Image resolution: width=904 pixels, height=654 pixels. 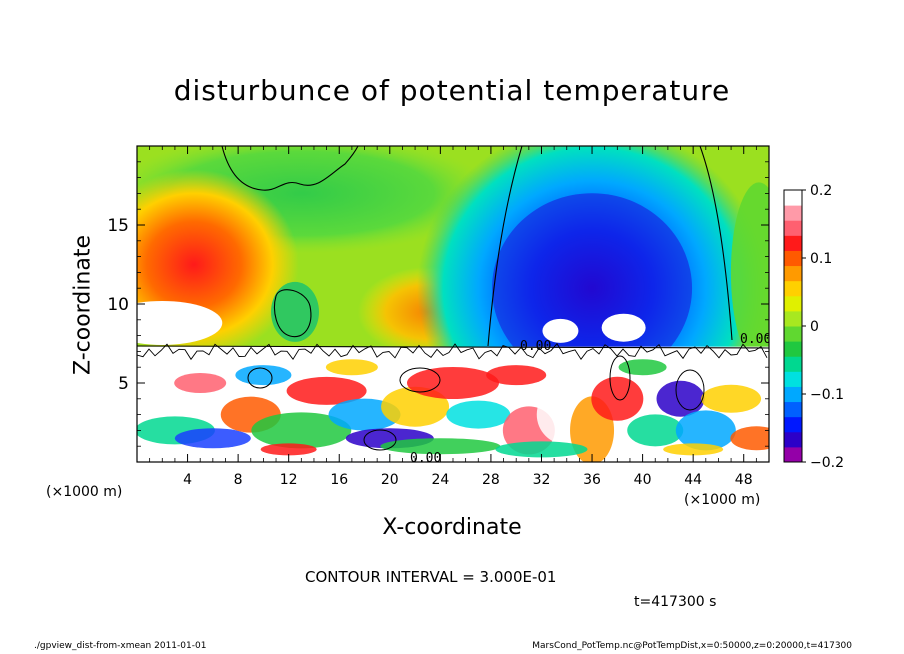 I want to click on colorbar-tick-label: 0, so click(x=814, y=327).